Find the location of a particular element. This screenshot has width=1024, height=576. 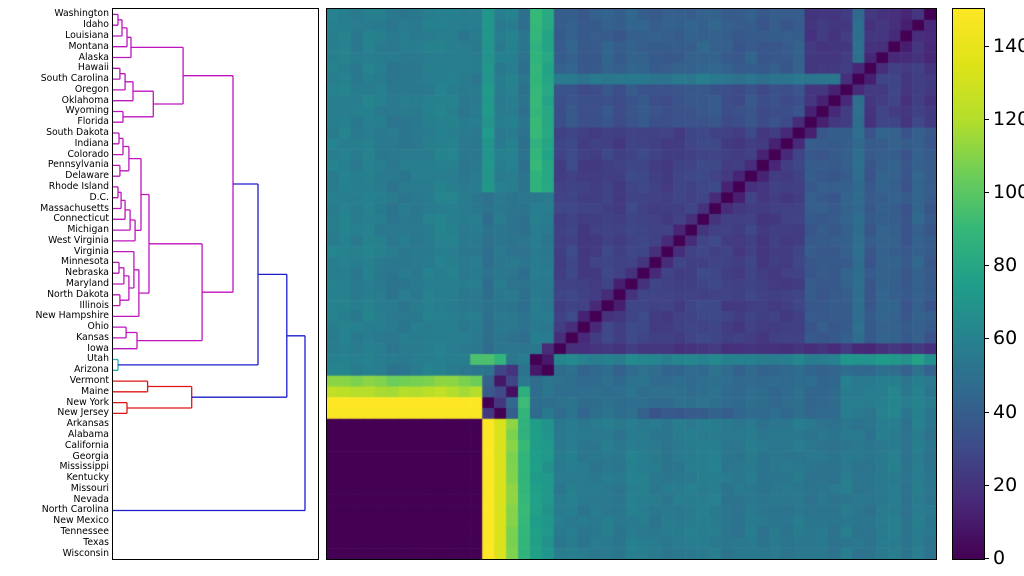

row-label: Delaware is located at coordinates (87, 176).